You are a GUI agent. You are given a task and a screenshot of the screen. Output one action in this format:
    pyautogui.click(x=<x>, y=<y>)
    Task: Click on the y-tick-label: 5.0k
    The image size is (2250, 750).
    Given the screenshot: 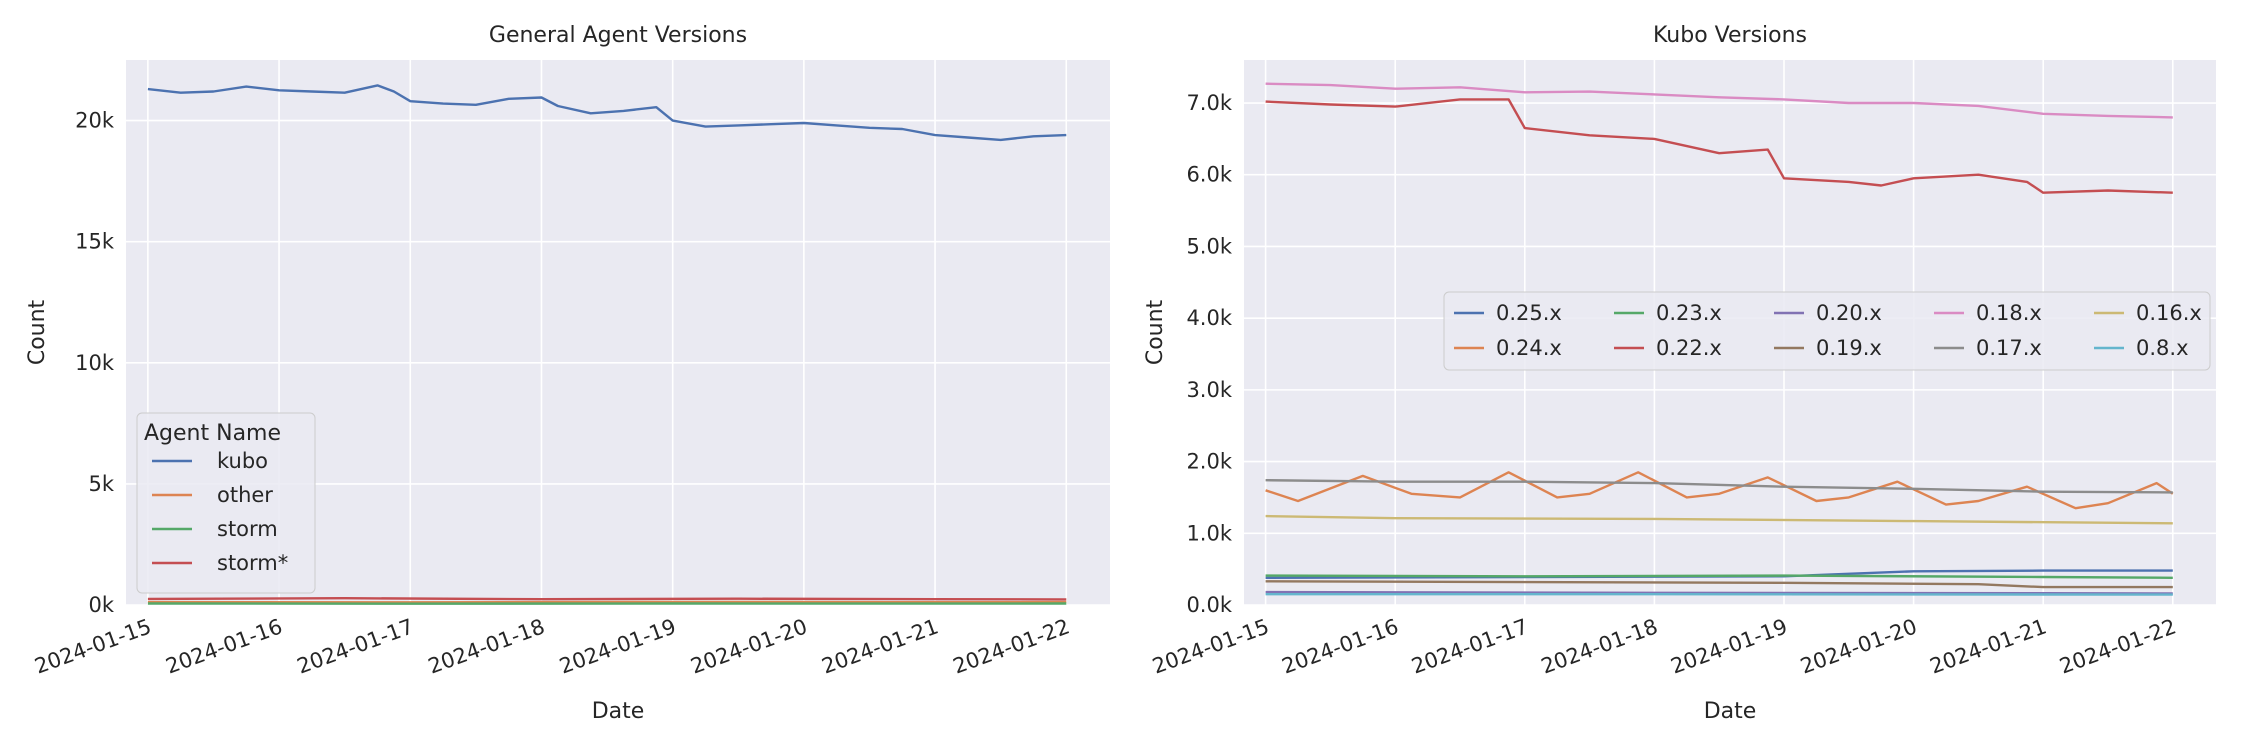 What is the action you would take?
    pyautogui.click(x=1209, y=246)
    